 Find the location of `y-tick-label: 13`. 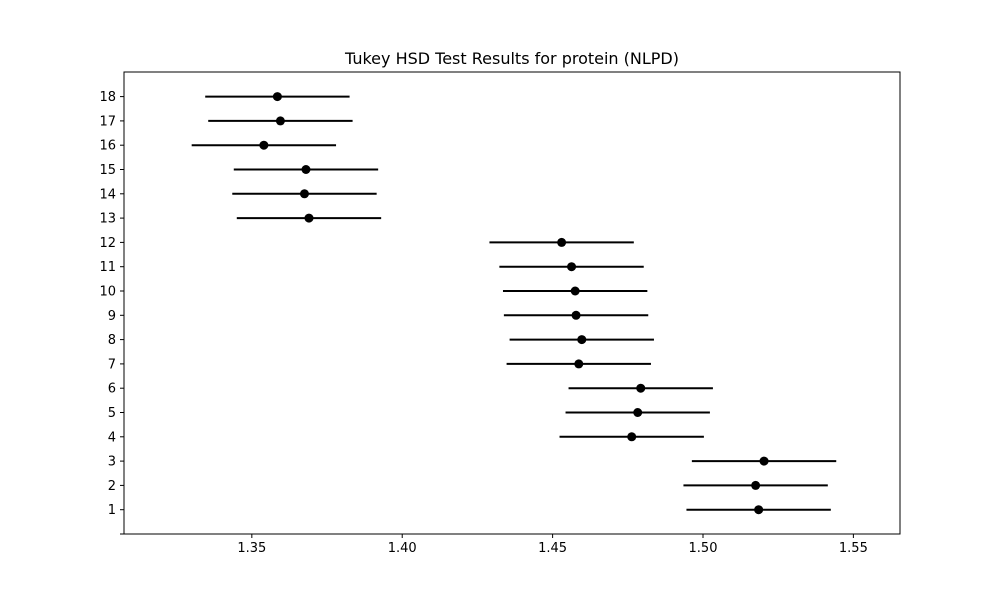

y-tick-label: 13 is located at coordinates (107, 219).